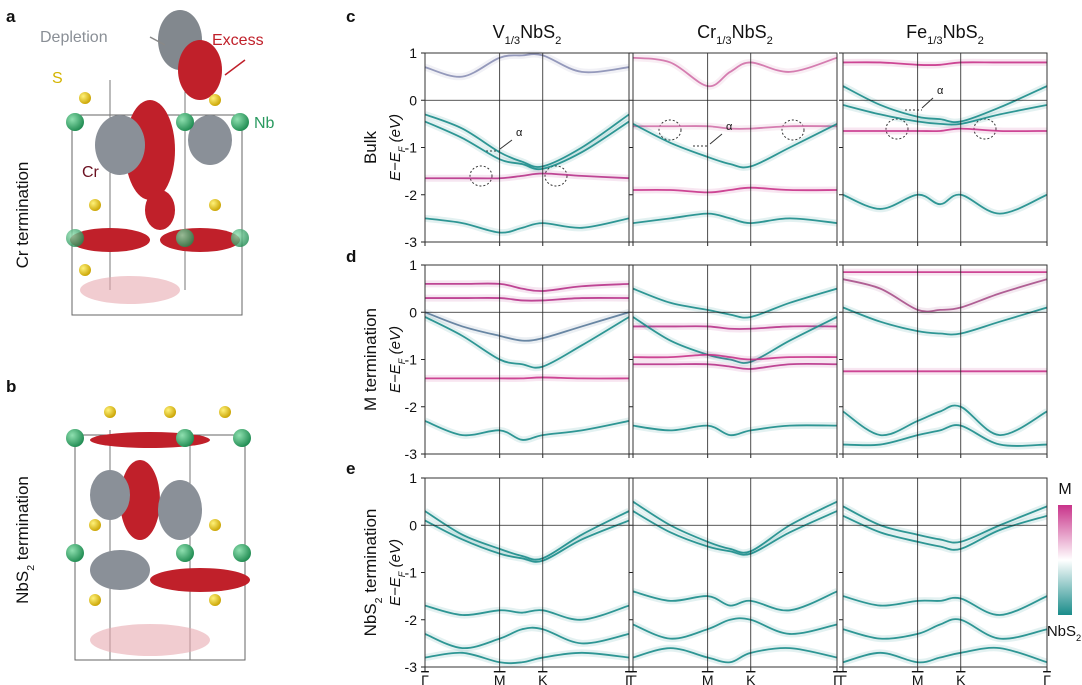  What do you see at coordinates (22, 215) in the screenshot?
I see `text-part: Cr termination` at bounding box center [22, 215].